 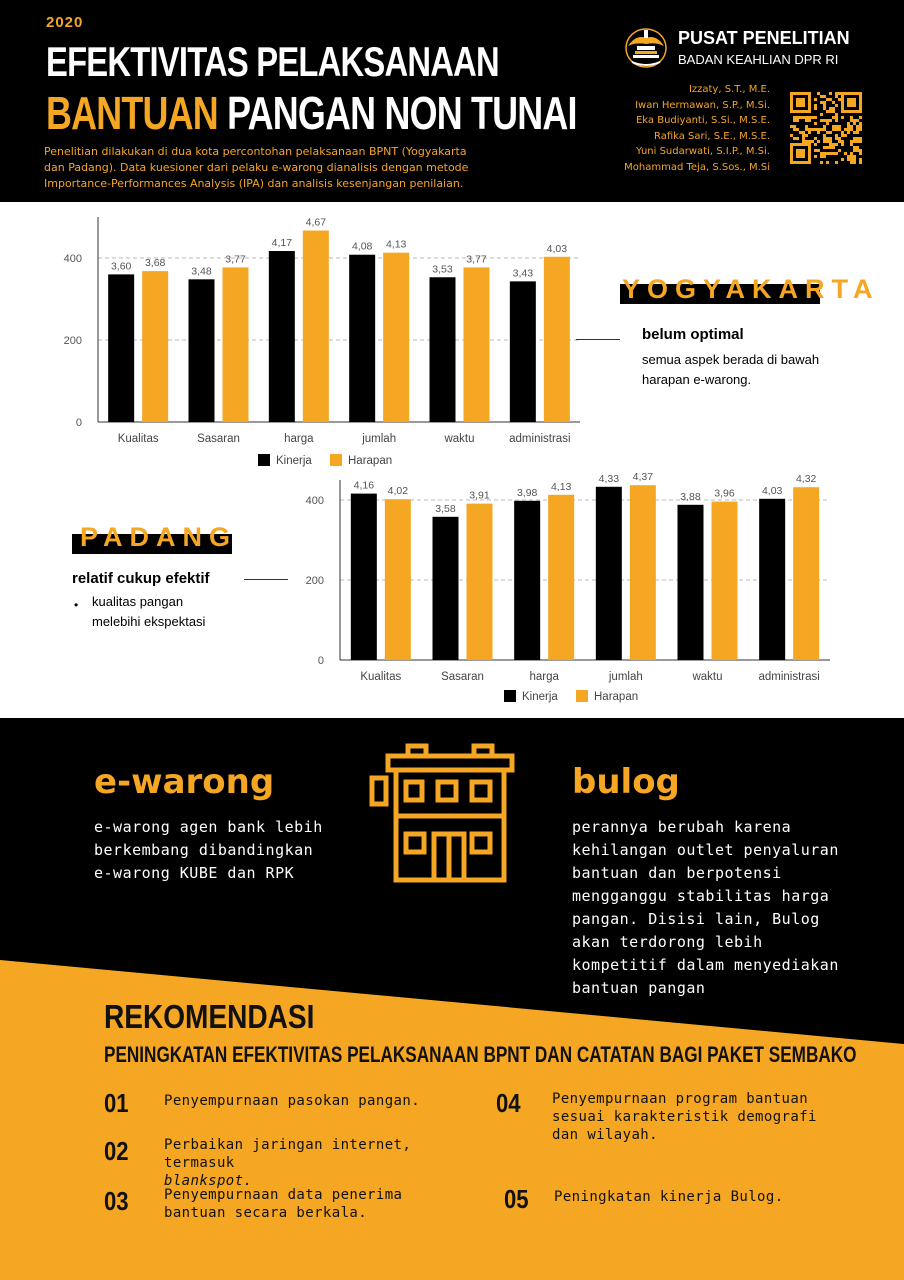 I want to click on author: Yuni Sudarwati, S.I.P., M.Si., so click(x=702, y=151).